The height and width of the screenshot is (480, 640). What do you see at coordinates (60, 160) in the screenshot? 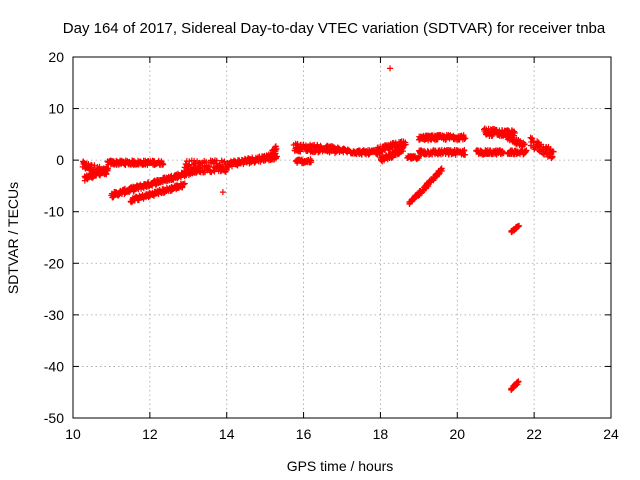
I see `y-tick-label: 0` at bounding box center [60, 160].